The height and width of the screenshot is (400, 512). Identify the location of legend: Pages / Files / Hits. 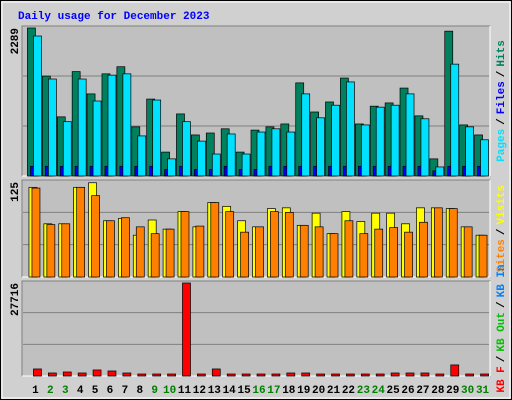
(502, 101).